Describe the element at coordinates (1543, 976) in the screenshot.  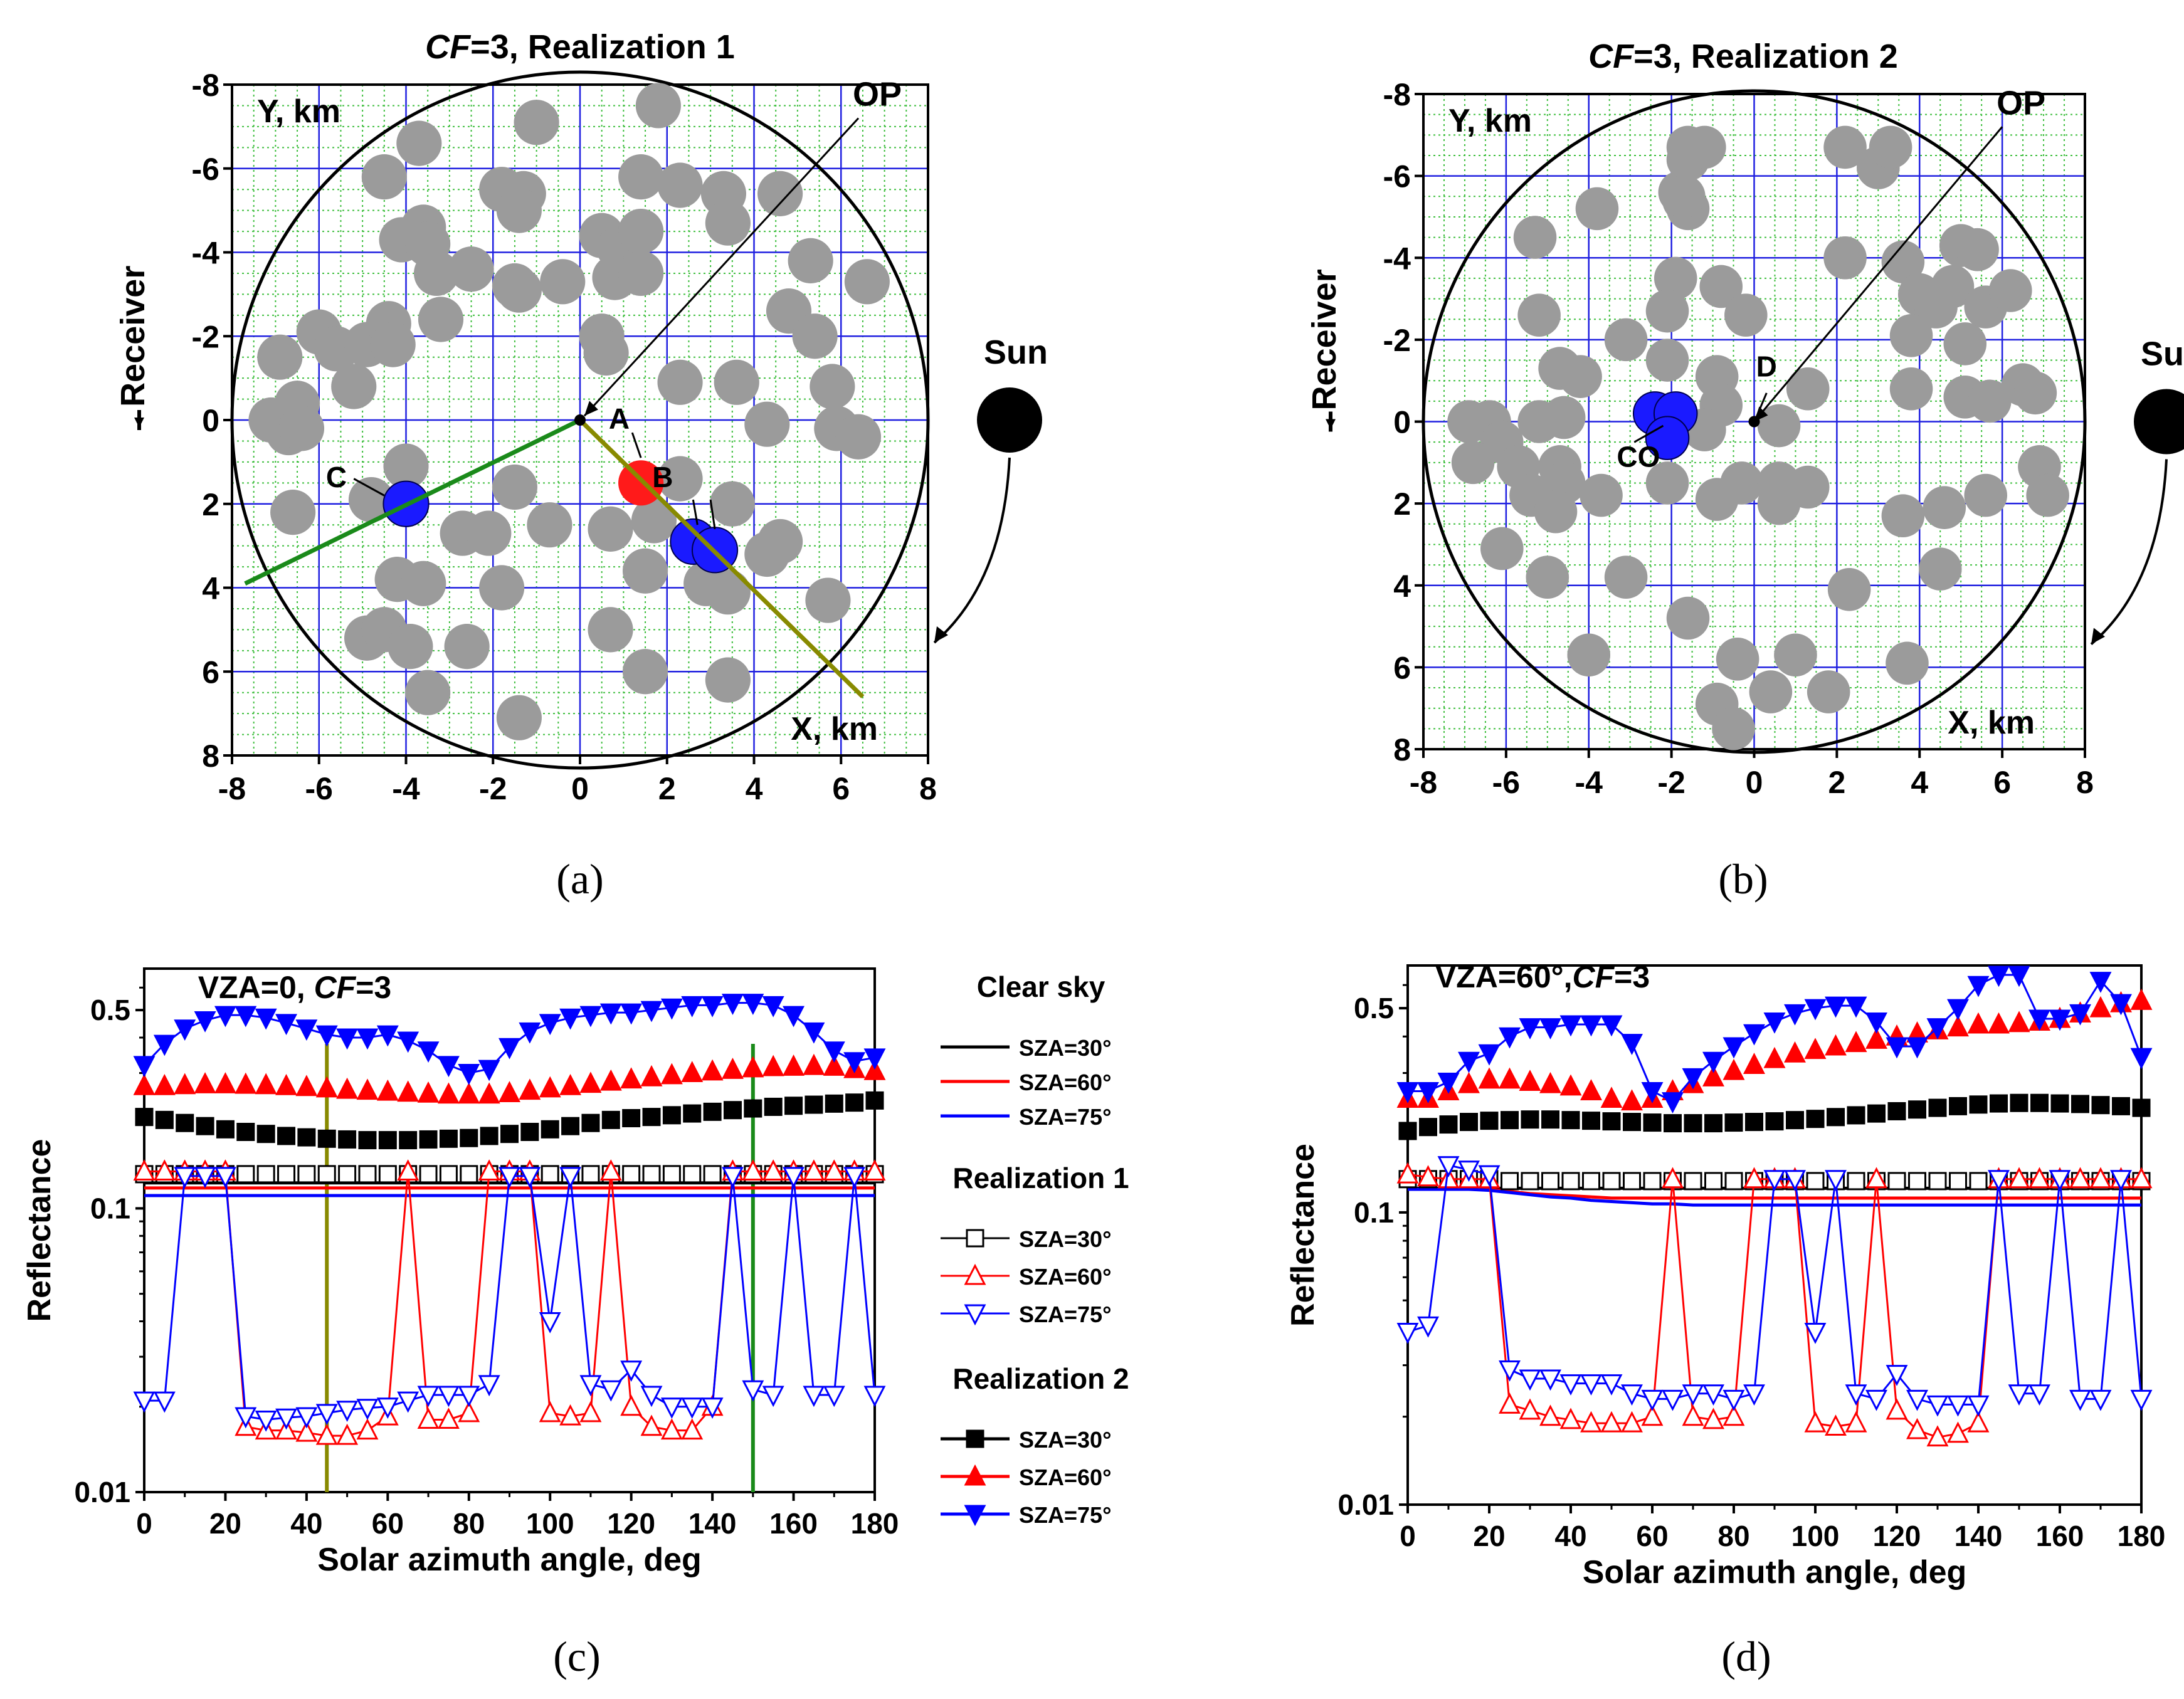
I see `panel-d-title: VZA=60°,CF=3` at that location.